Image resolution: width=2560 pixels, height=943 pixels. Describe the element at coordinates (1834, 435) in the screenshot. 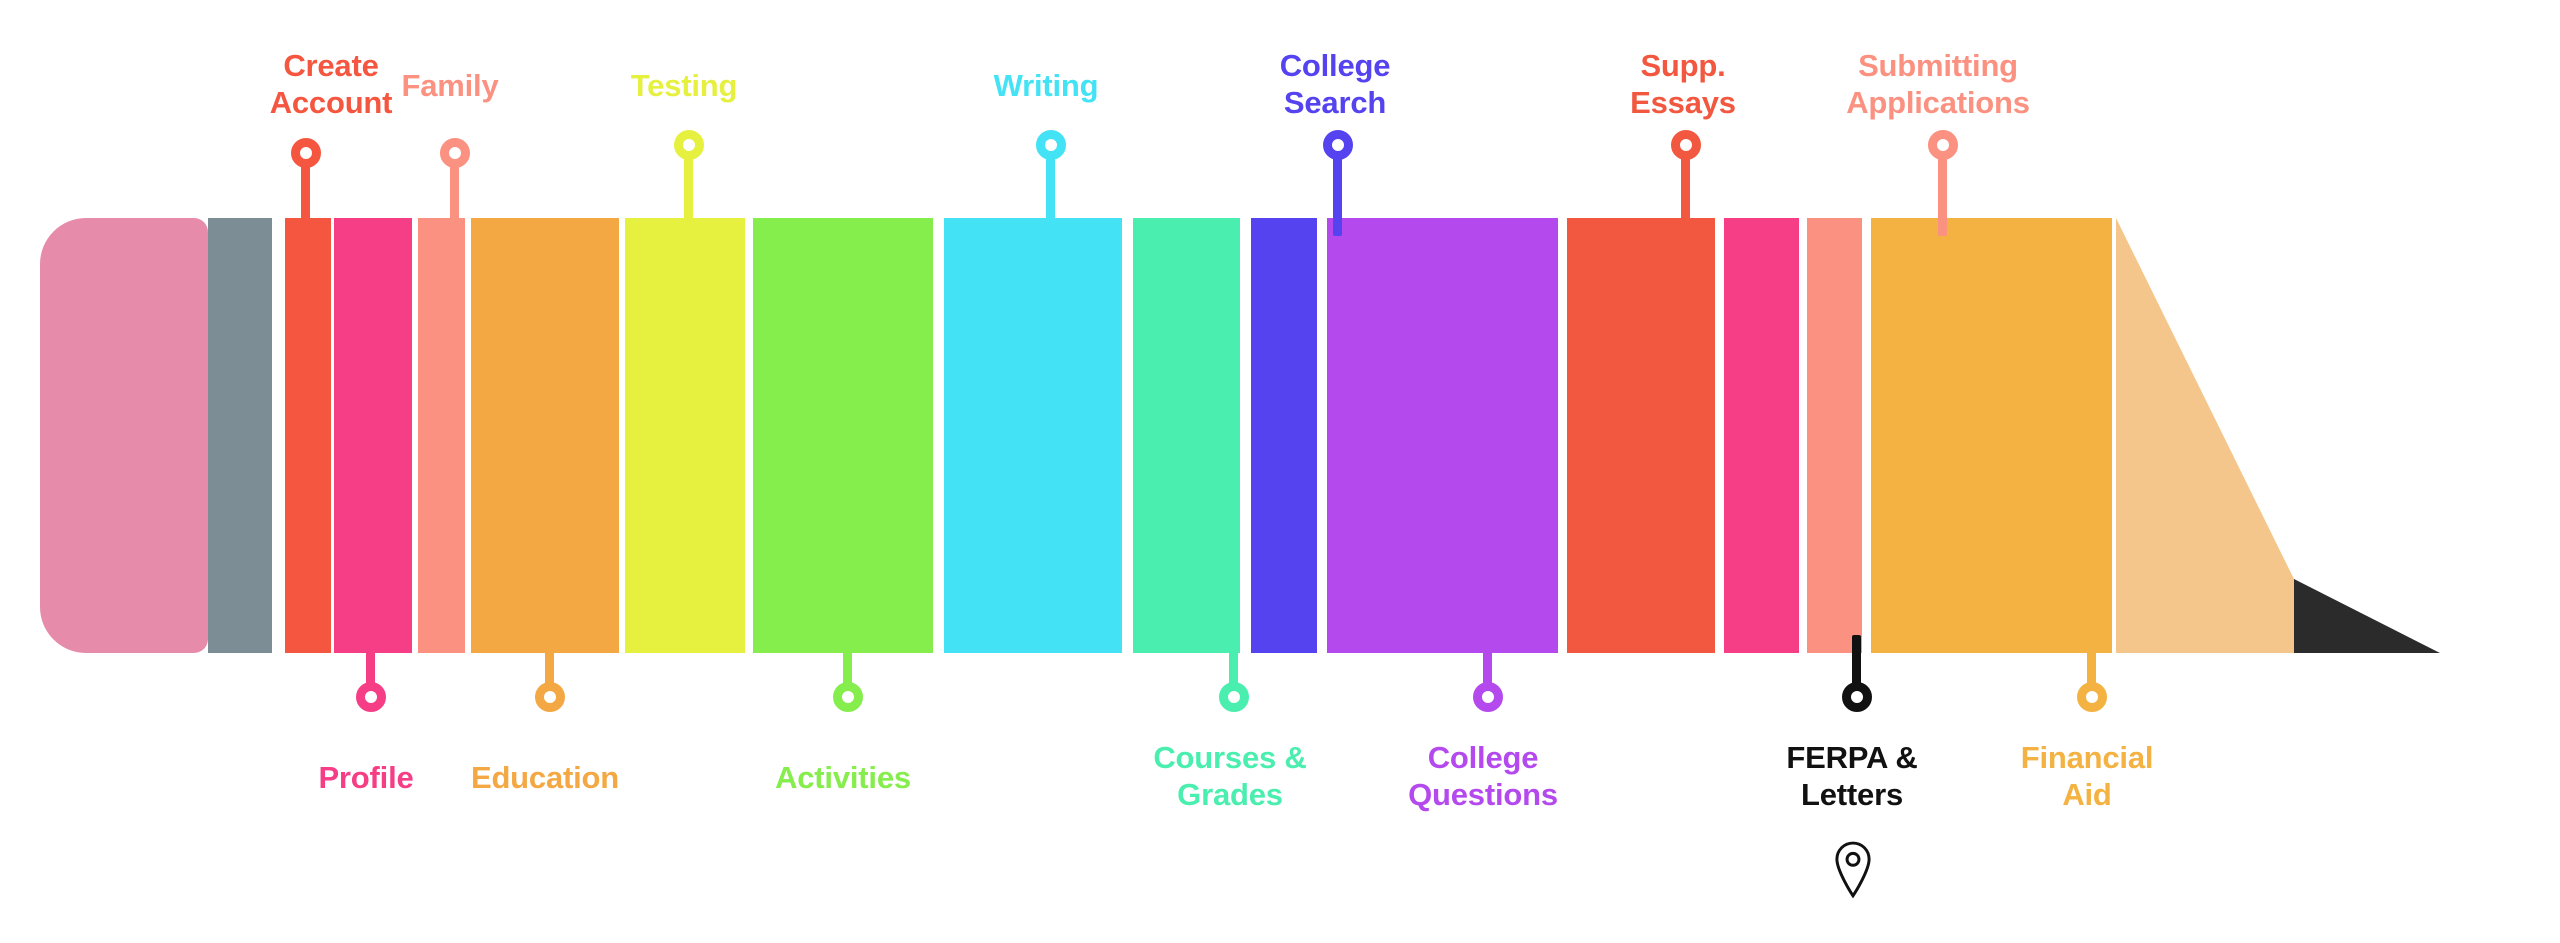

I see `pencil-segment-submitting-applications` at that location.